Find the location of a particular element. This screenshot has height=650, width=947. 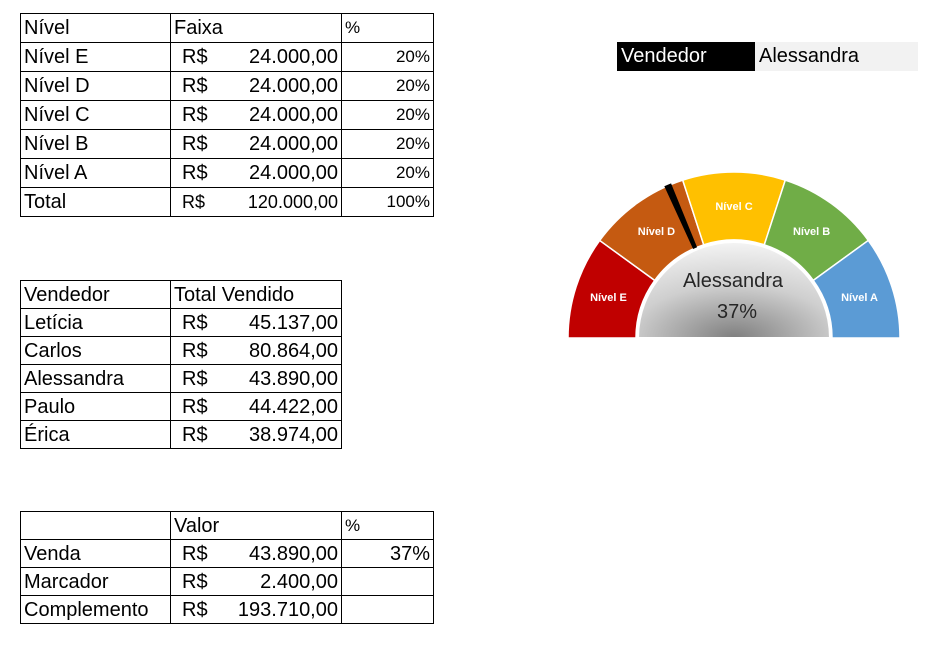

table-row: Venda R$ 43.890,00 37% is located at coordinates (227, 553).